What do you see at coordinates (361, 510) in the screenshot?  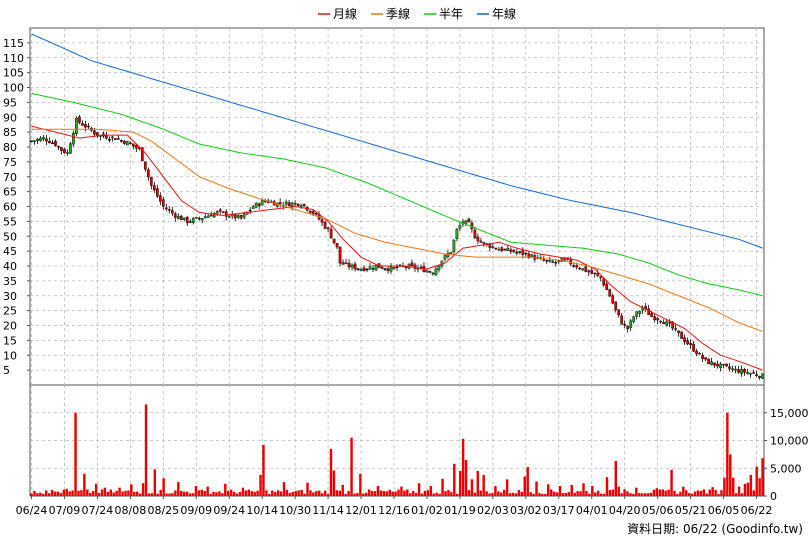 I see `x-tick-label: 12/01` at bounding box center [361, 510].